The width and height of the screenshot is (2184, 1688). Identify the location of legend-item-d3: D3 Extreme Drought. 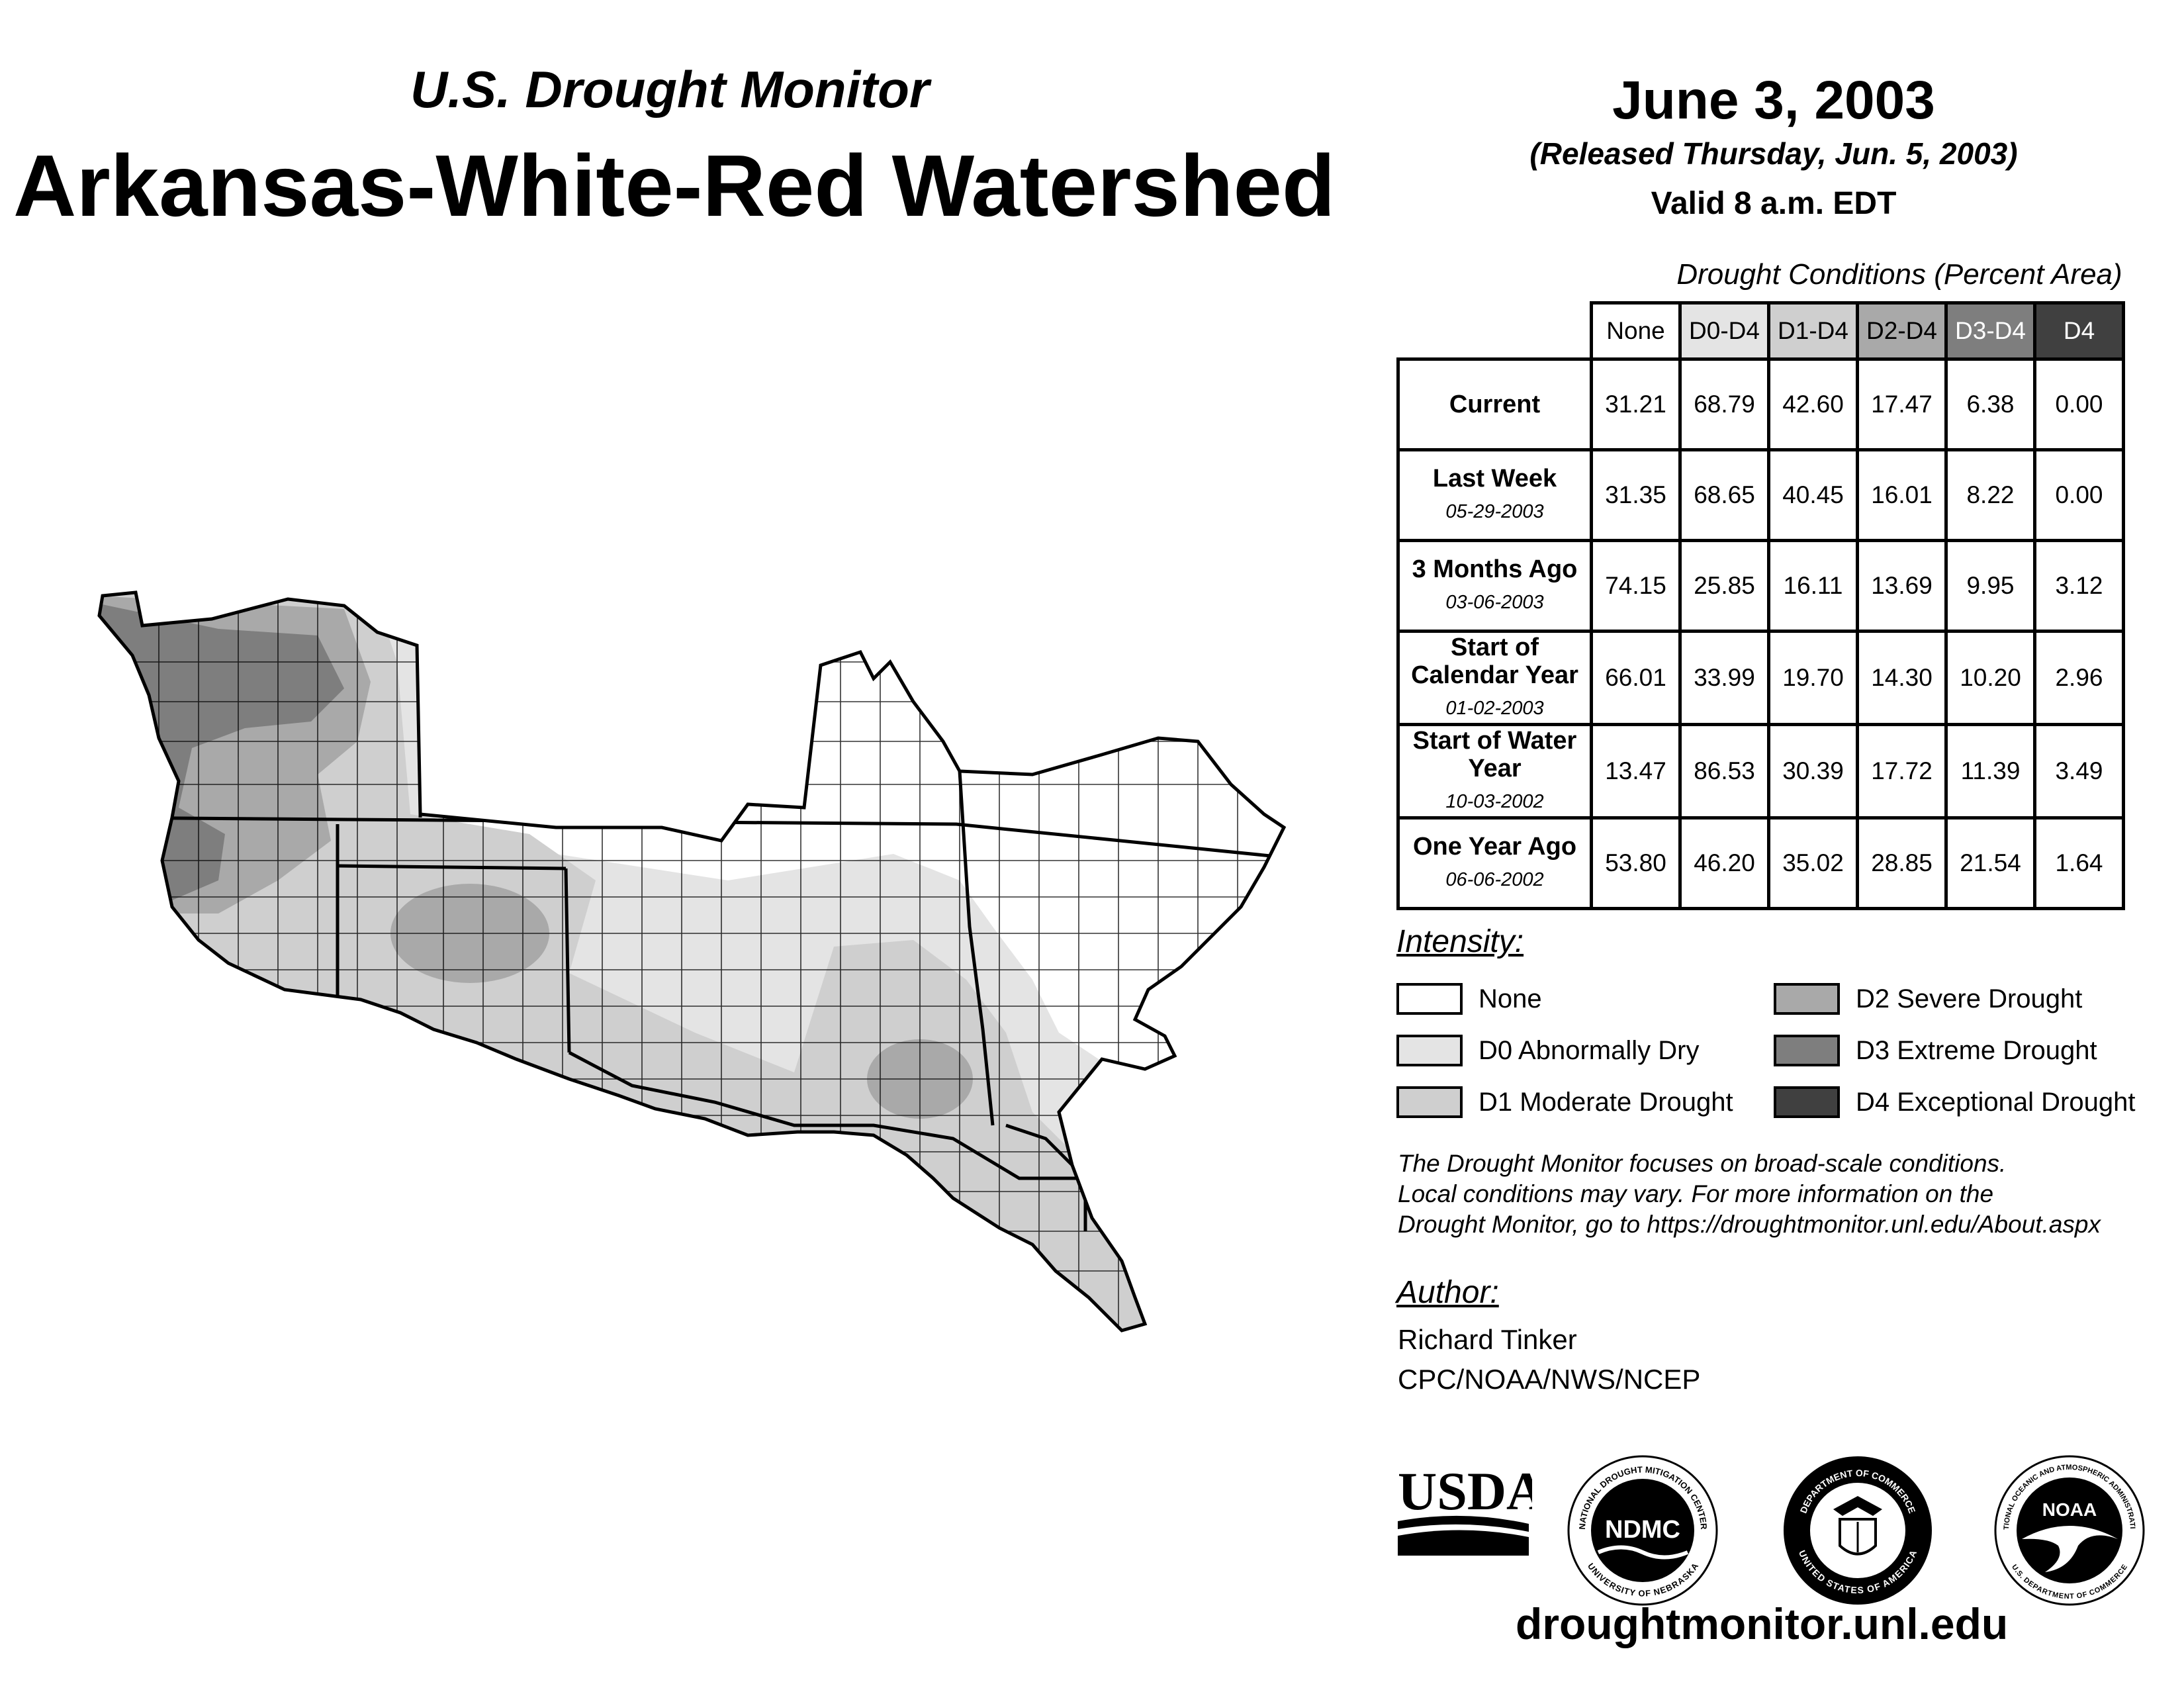
(1935, 1050).